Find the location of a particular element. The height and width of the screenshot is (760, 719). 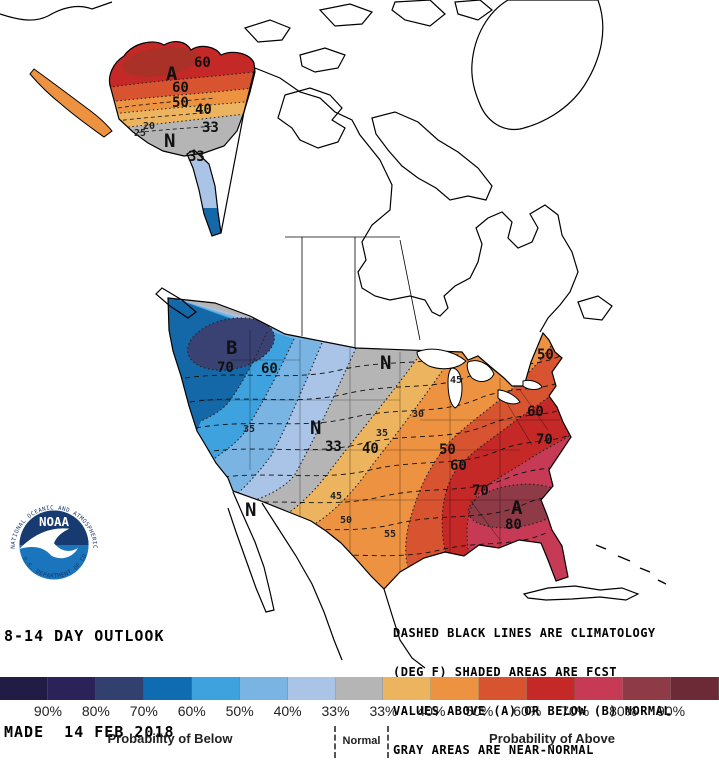

map-label: B is located at coordinates (231, 348).